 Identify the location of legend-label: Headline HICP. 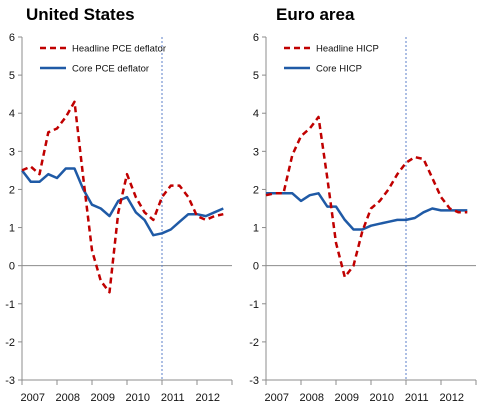
(347, 49).